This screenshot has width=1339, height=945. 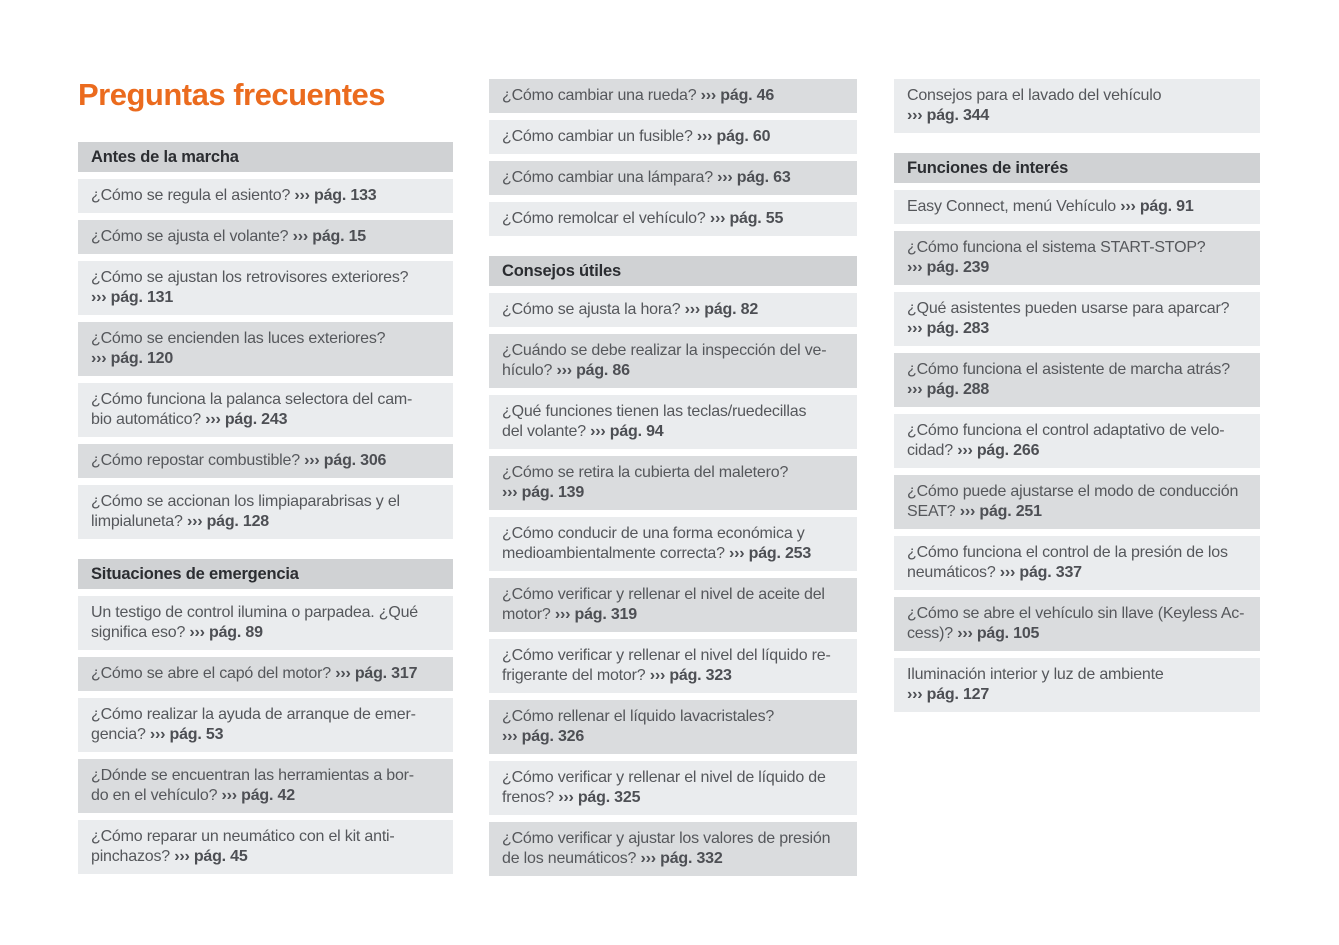 I want to click on page-reference-link: ››› pág. 306, so click(x=345, y=460).